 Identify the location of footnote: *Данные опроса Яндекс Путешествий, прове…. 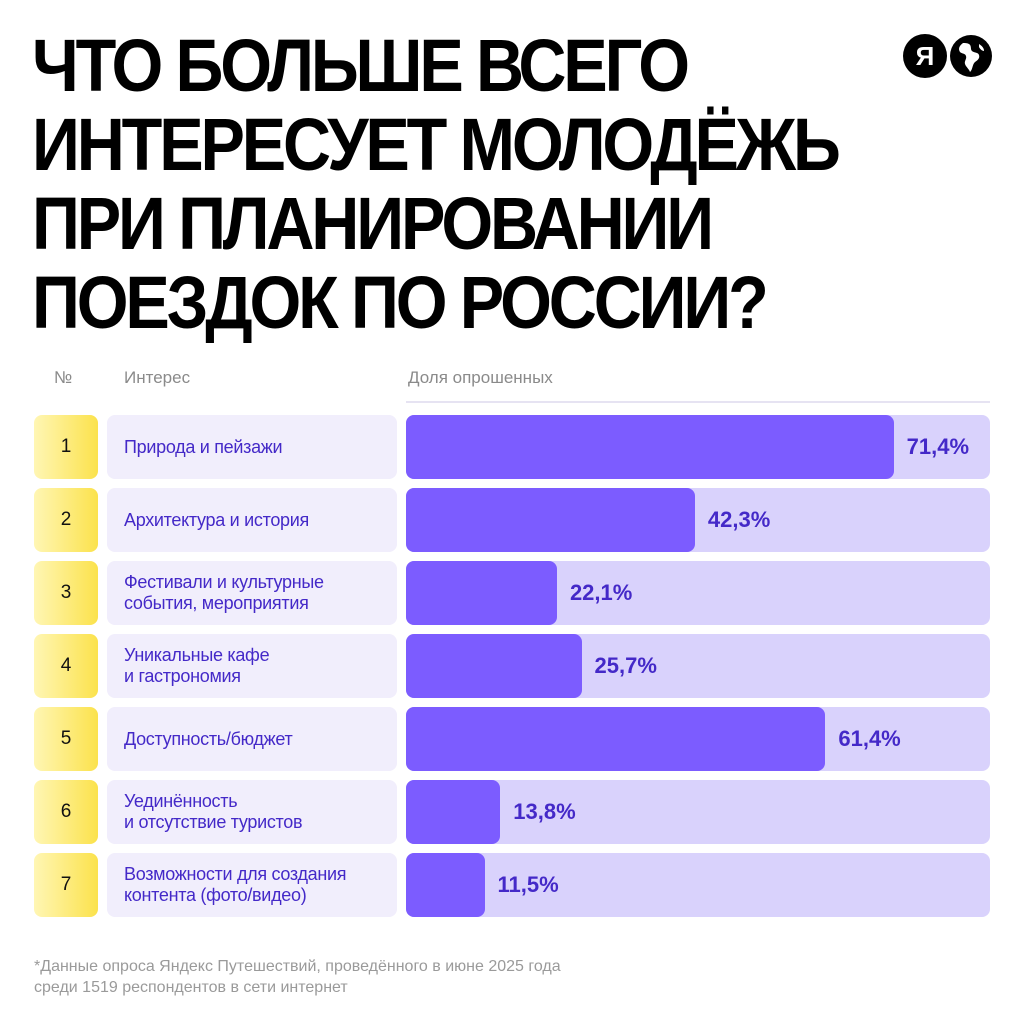
(384, 977).